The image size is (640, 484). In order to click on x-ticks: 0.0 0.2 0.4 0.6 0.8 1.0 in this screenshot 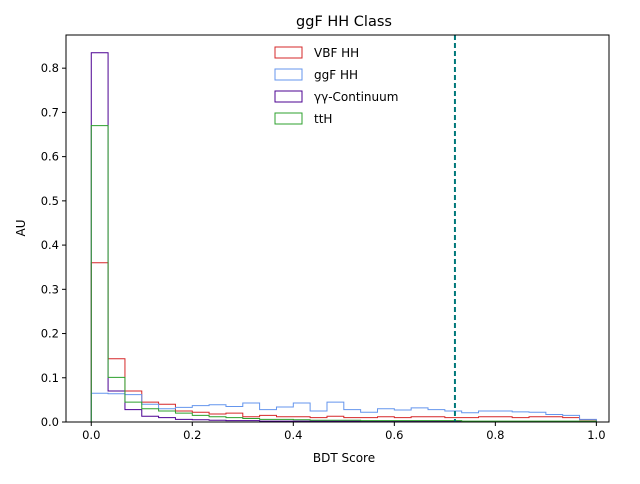, I will do `click(344, 432)`.